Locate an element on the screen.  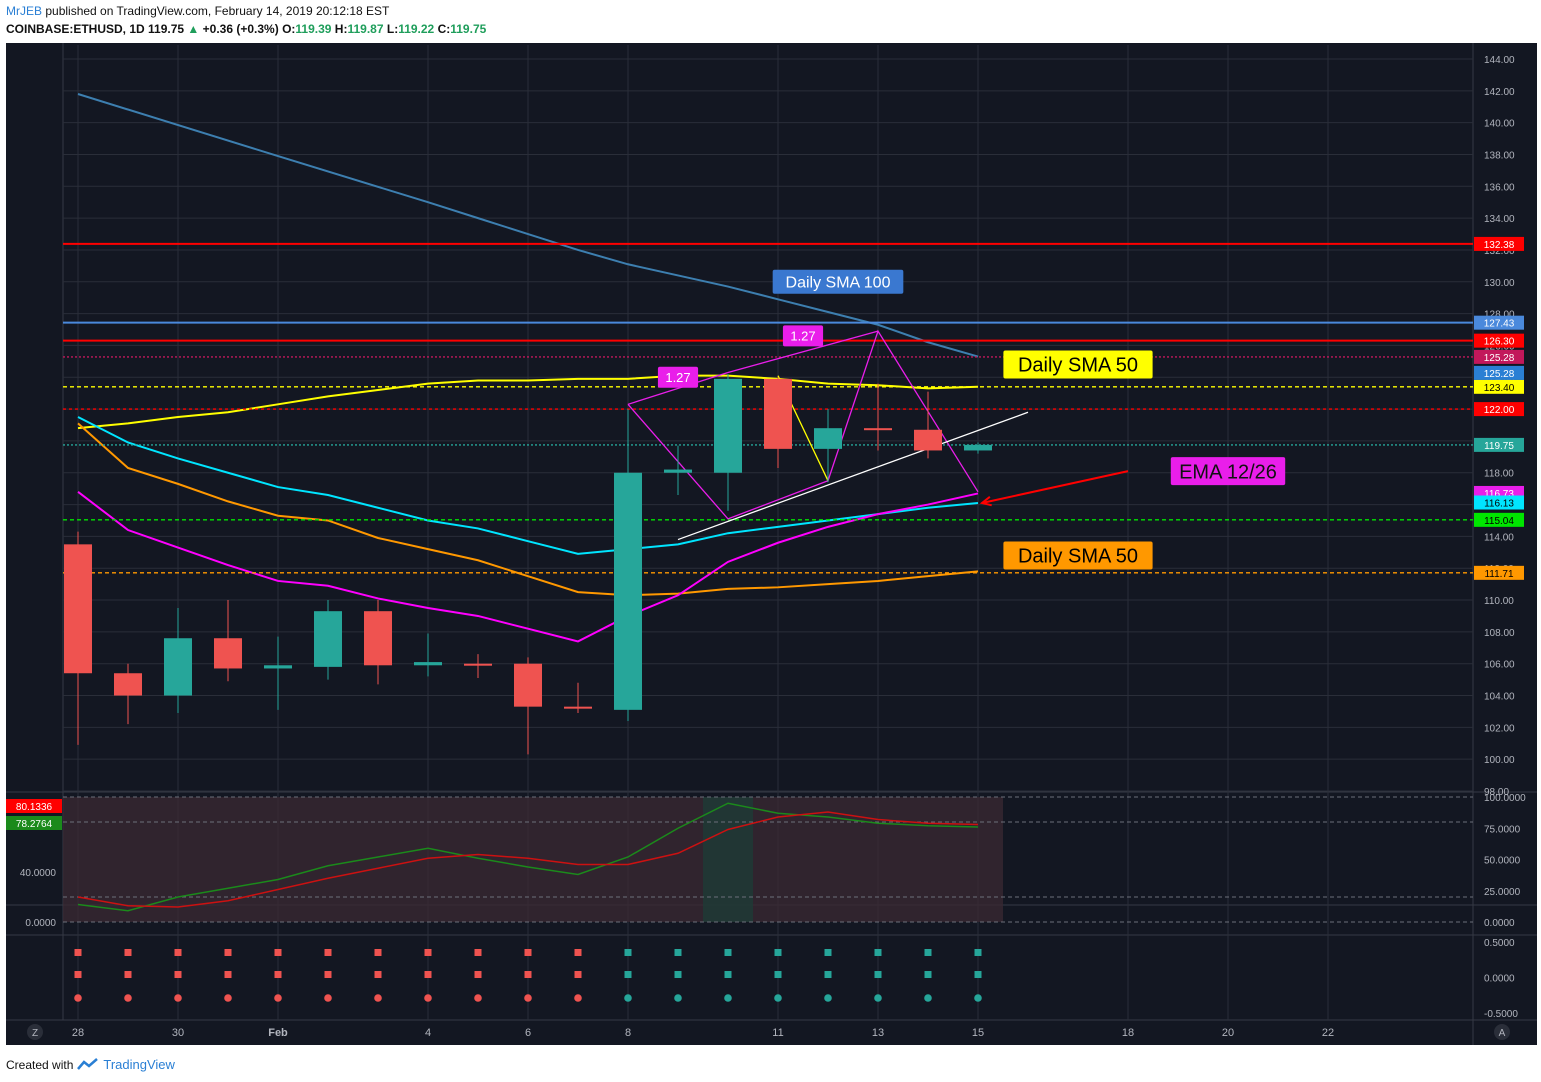
time-tick-label: 8 is located at coordinates (628, 1033).